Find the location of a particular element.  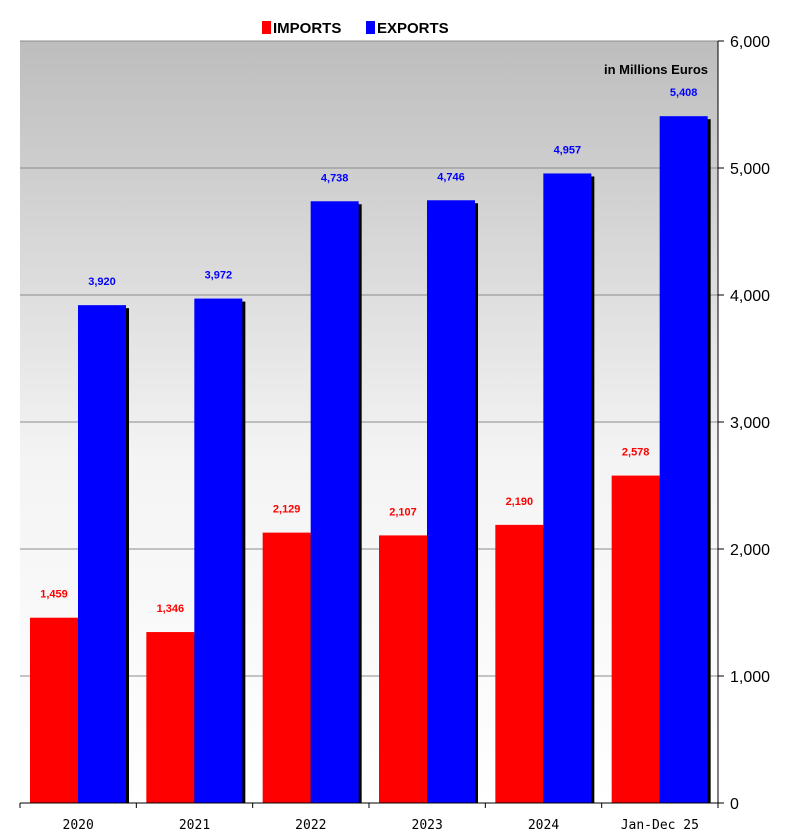

y-tick-label: 6,000 is located at coordinates (750, 42).